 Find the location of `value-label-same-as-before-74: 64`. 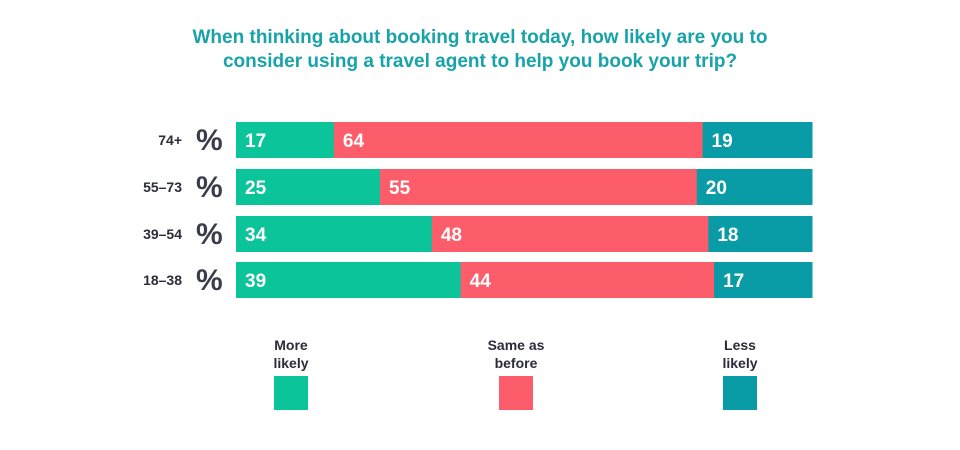

value-label-same-as-before-74: 64 is located at coordinates (354, 141).